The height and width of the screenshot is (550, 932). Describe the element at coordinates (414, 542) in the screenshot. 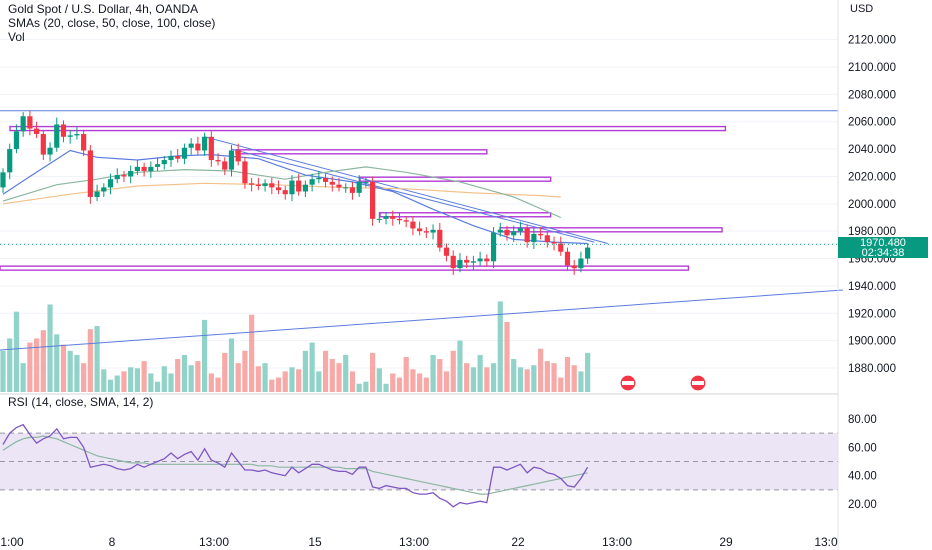

I see `time-tick-label: 13:00` at that location.